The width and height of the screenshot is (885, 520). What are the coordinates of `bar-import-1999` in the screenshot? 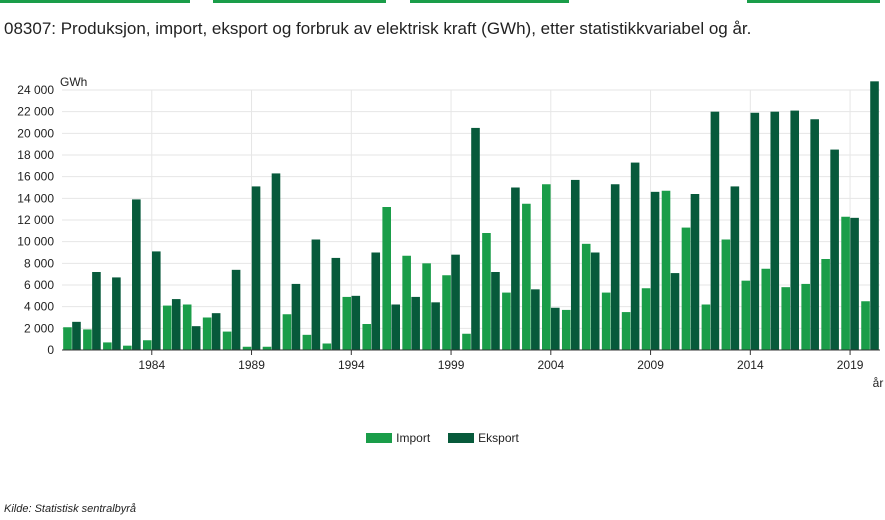 It's located at (446, 312).